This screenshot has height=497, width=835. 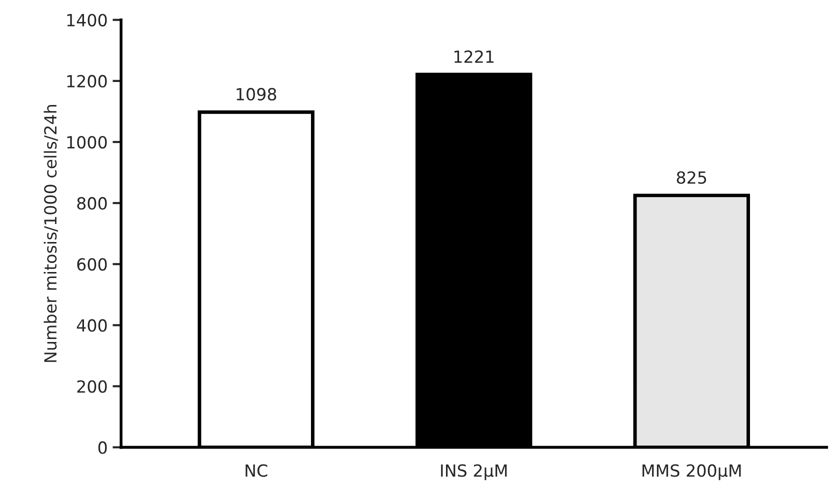 I want to click on y-tick-label: 1000, so click(x=87, y=142).